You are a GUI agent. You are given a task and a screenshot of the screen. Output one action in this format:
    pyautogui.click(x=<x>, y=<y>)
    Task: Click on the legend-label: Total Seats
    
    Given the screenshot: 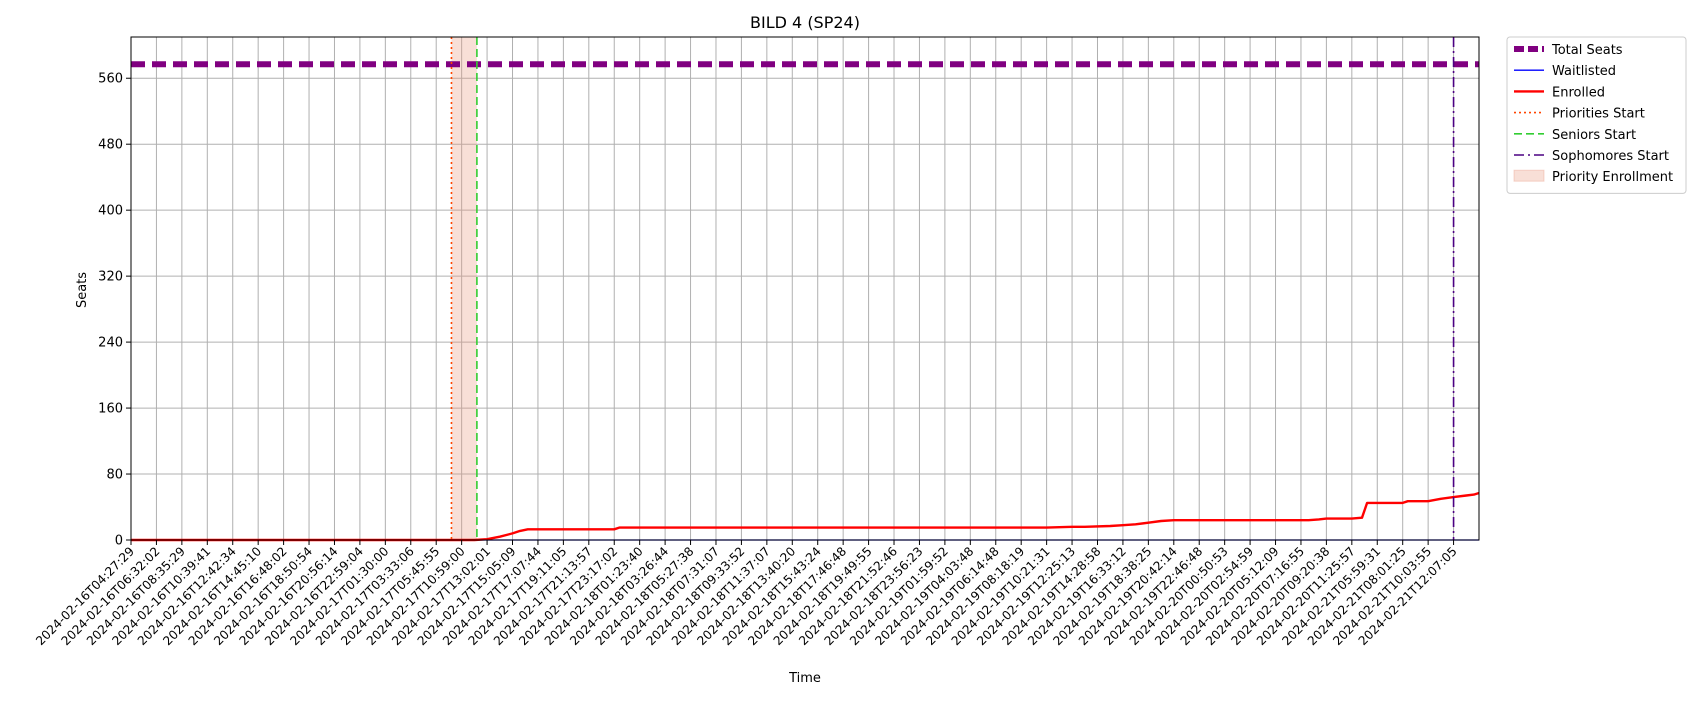 What is the action you would take?
    pyautogui.click(x=1587, y=50)
    